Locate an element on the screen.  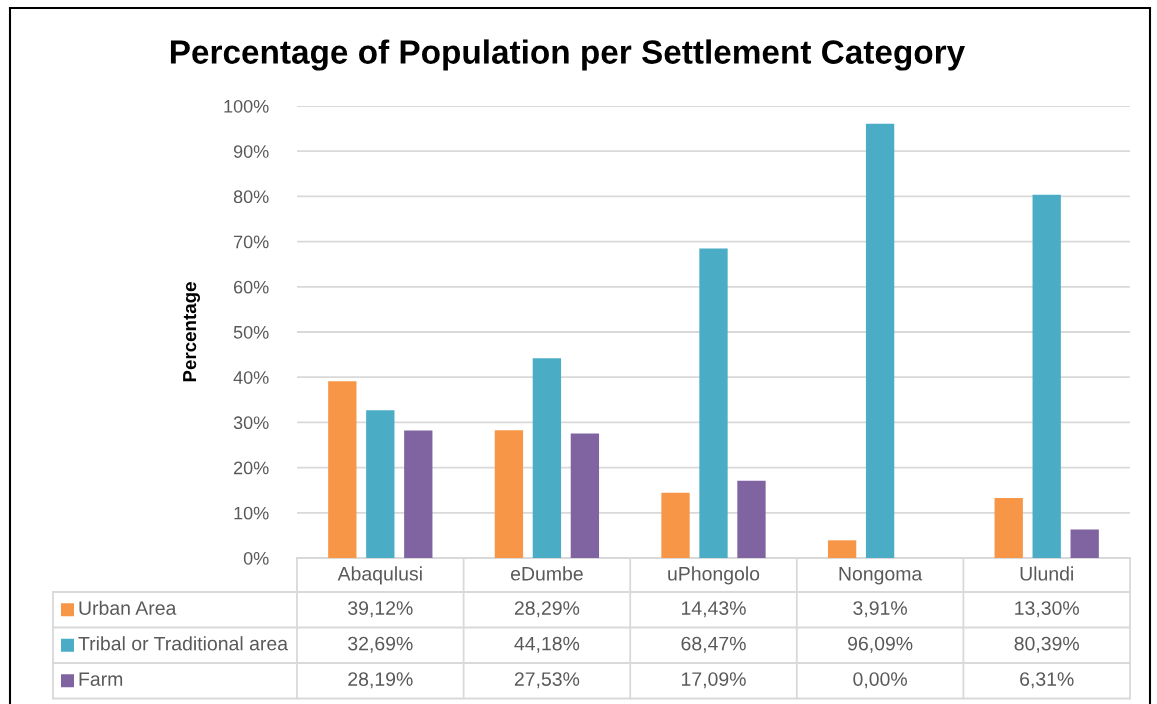
data-label: 6,31% is located at coordinates (1047, 680).